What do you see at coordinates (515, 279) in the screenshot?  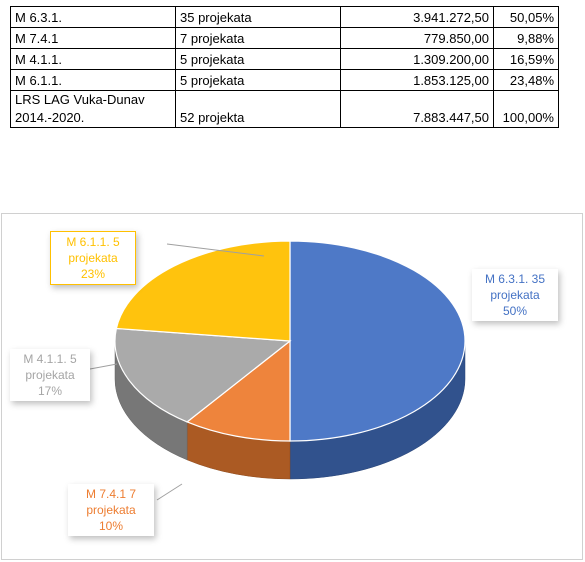 I see `slice-label-line: M 6.3.1. 35` at bounding box center [515, 279].